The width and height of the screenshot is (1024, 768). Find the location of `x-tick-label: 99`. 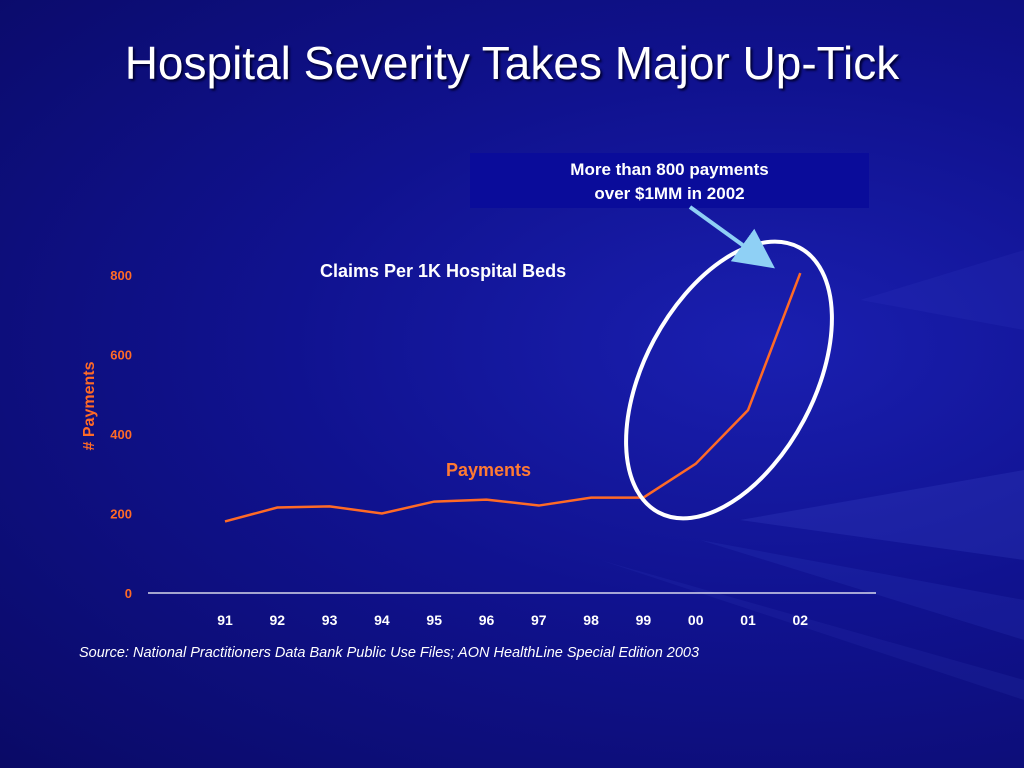

x-tick-label: 99 is located at coordinates (644, 620).